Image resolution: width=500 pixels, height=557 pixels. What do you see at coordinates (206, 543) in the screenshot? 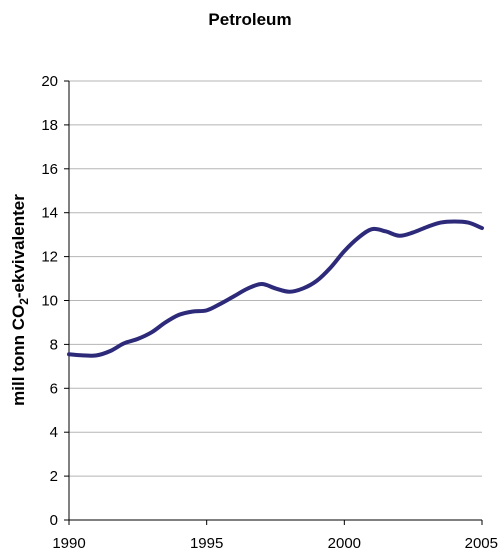
I see `x-tick-label-1995: 1995` at bounding box center [206, 543].